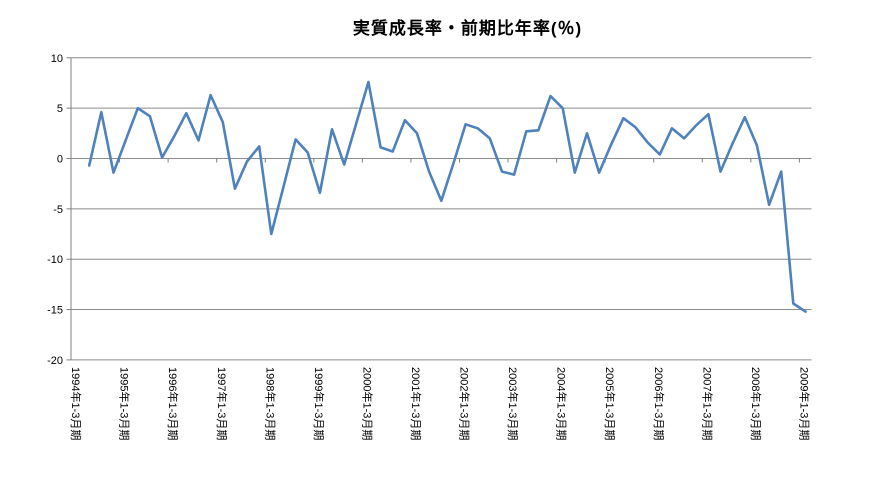  Describe the element at coordinates (58, 210) in the screenshot. I see `y-axis-label: -5` at that location.